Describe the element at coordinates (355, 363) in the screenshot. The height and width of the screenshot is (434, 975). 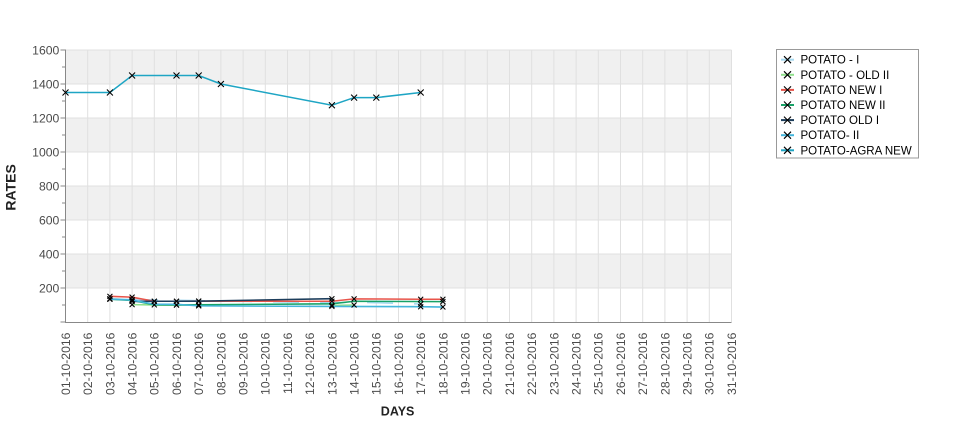
I see `svg-text: 14-10-2016` at that location.